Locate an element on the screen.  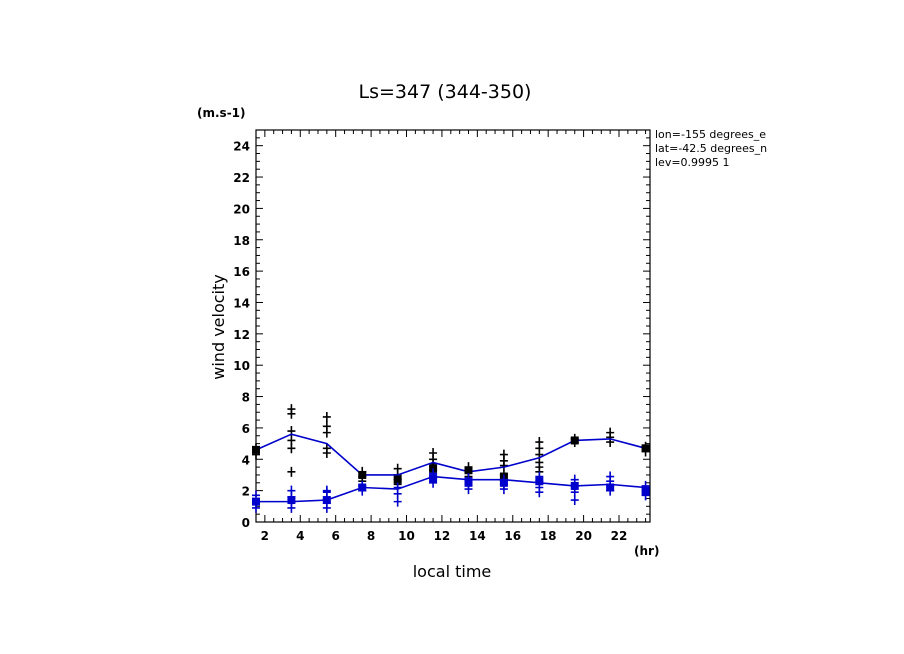
x-unit-label: (hr) is located at coordinates (646, 551).